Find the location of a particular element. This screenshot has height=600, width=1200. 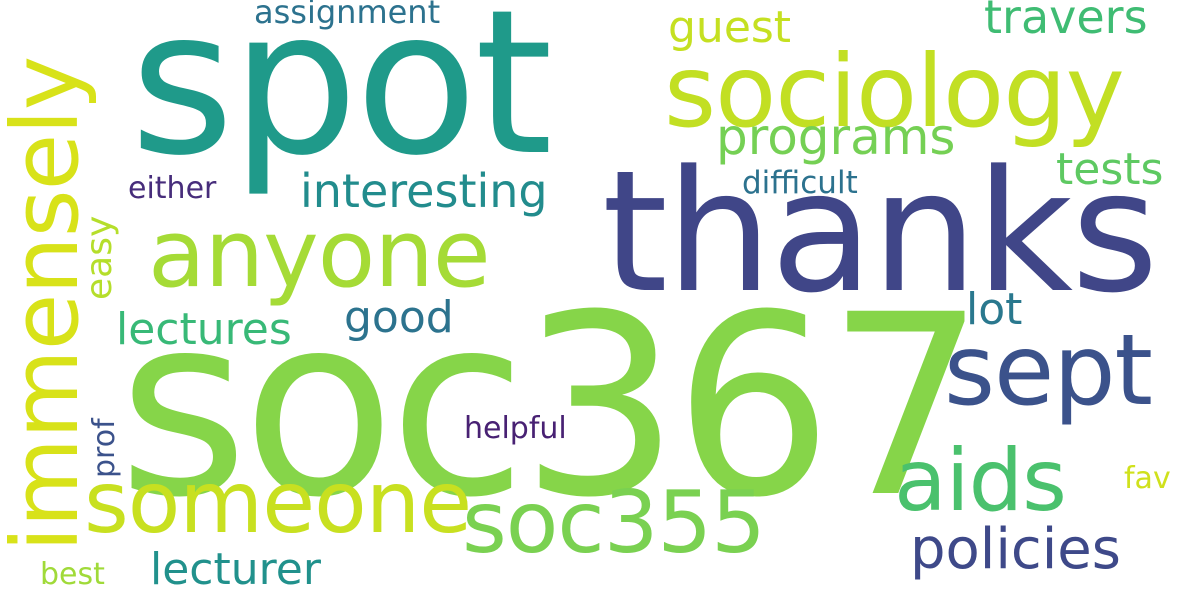

word-lecturer: lecturer is located at coordinates (235, 569).